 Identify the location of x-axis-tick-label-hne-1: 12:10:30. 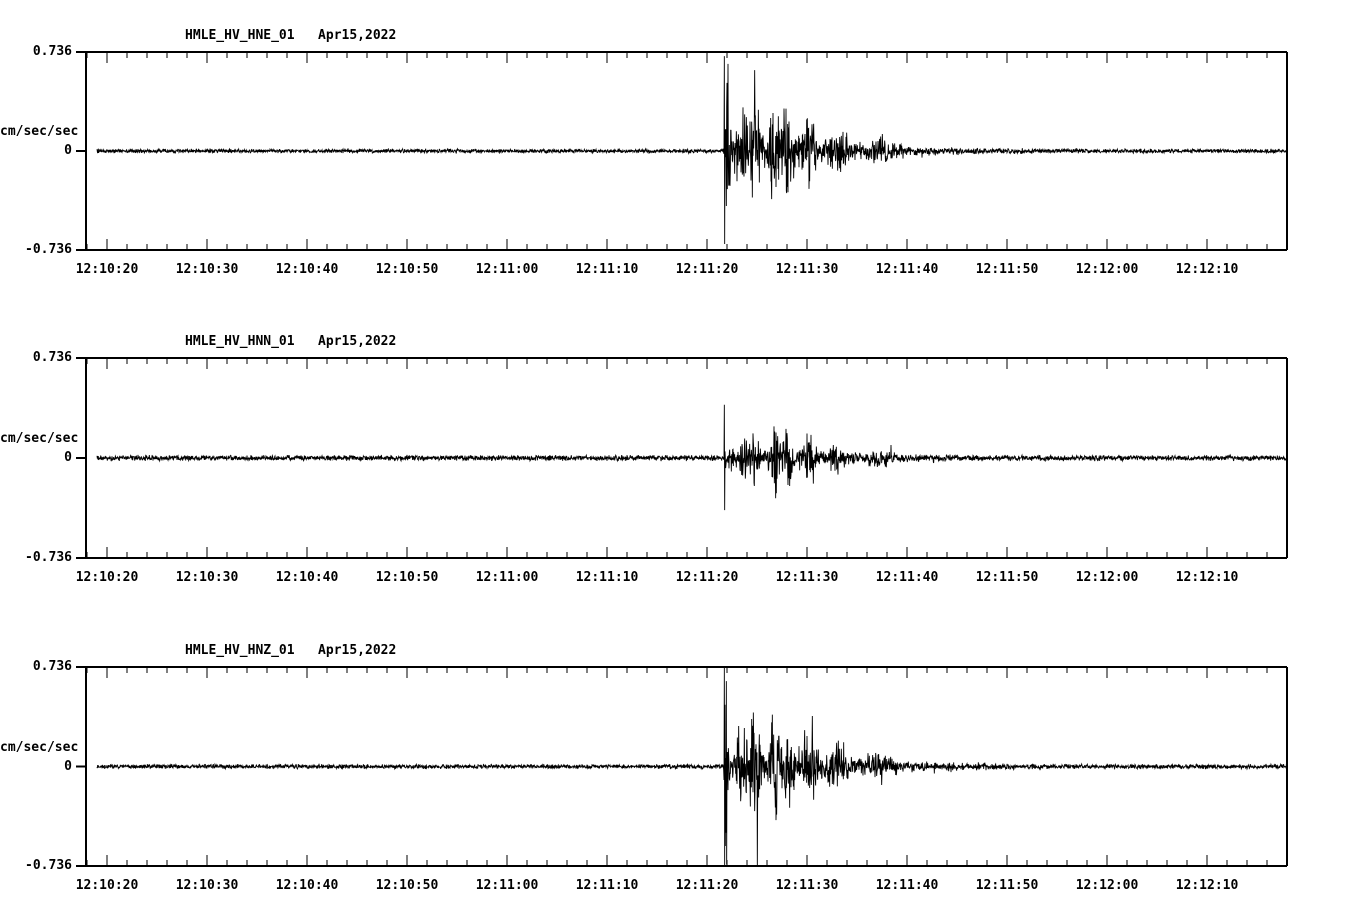
(207, 269).